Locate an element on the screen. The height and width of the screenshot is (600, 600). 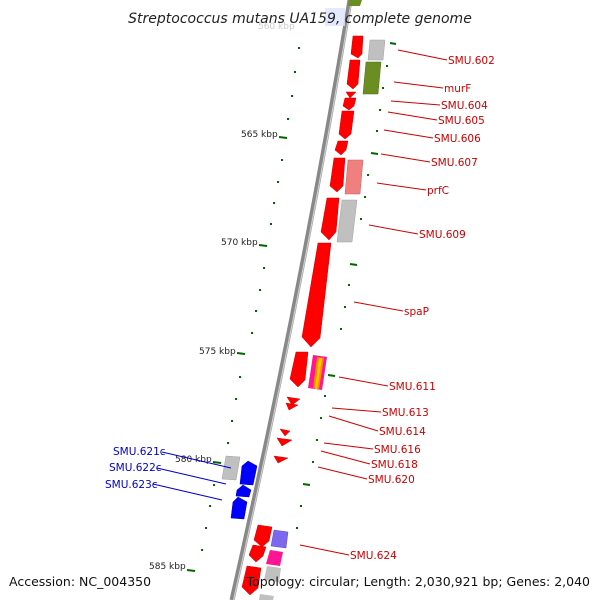
reverse-genes is located at coordinates (244, 490).